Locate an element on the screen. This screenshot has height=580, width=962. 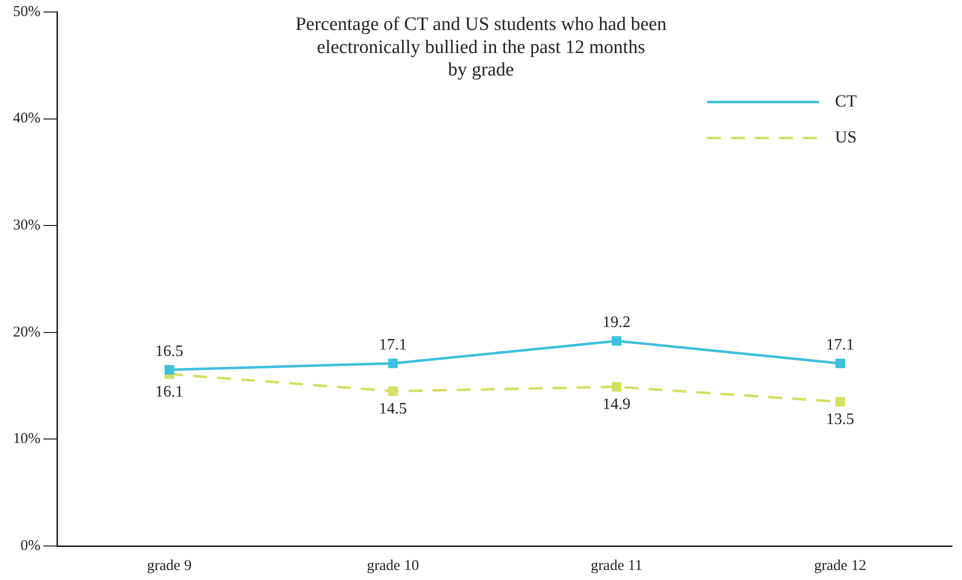
y-tick-label: 20% is located at coordinates (26, 332).